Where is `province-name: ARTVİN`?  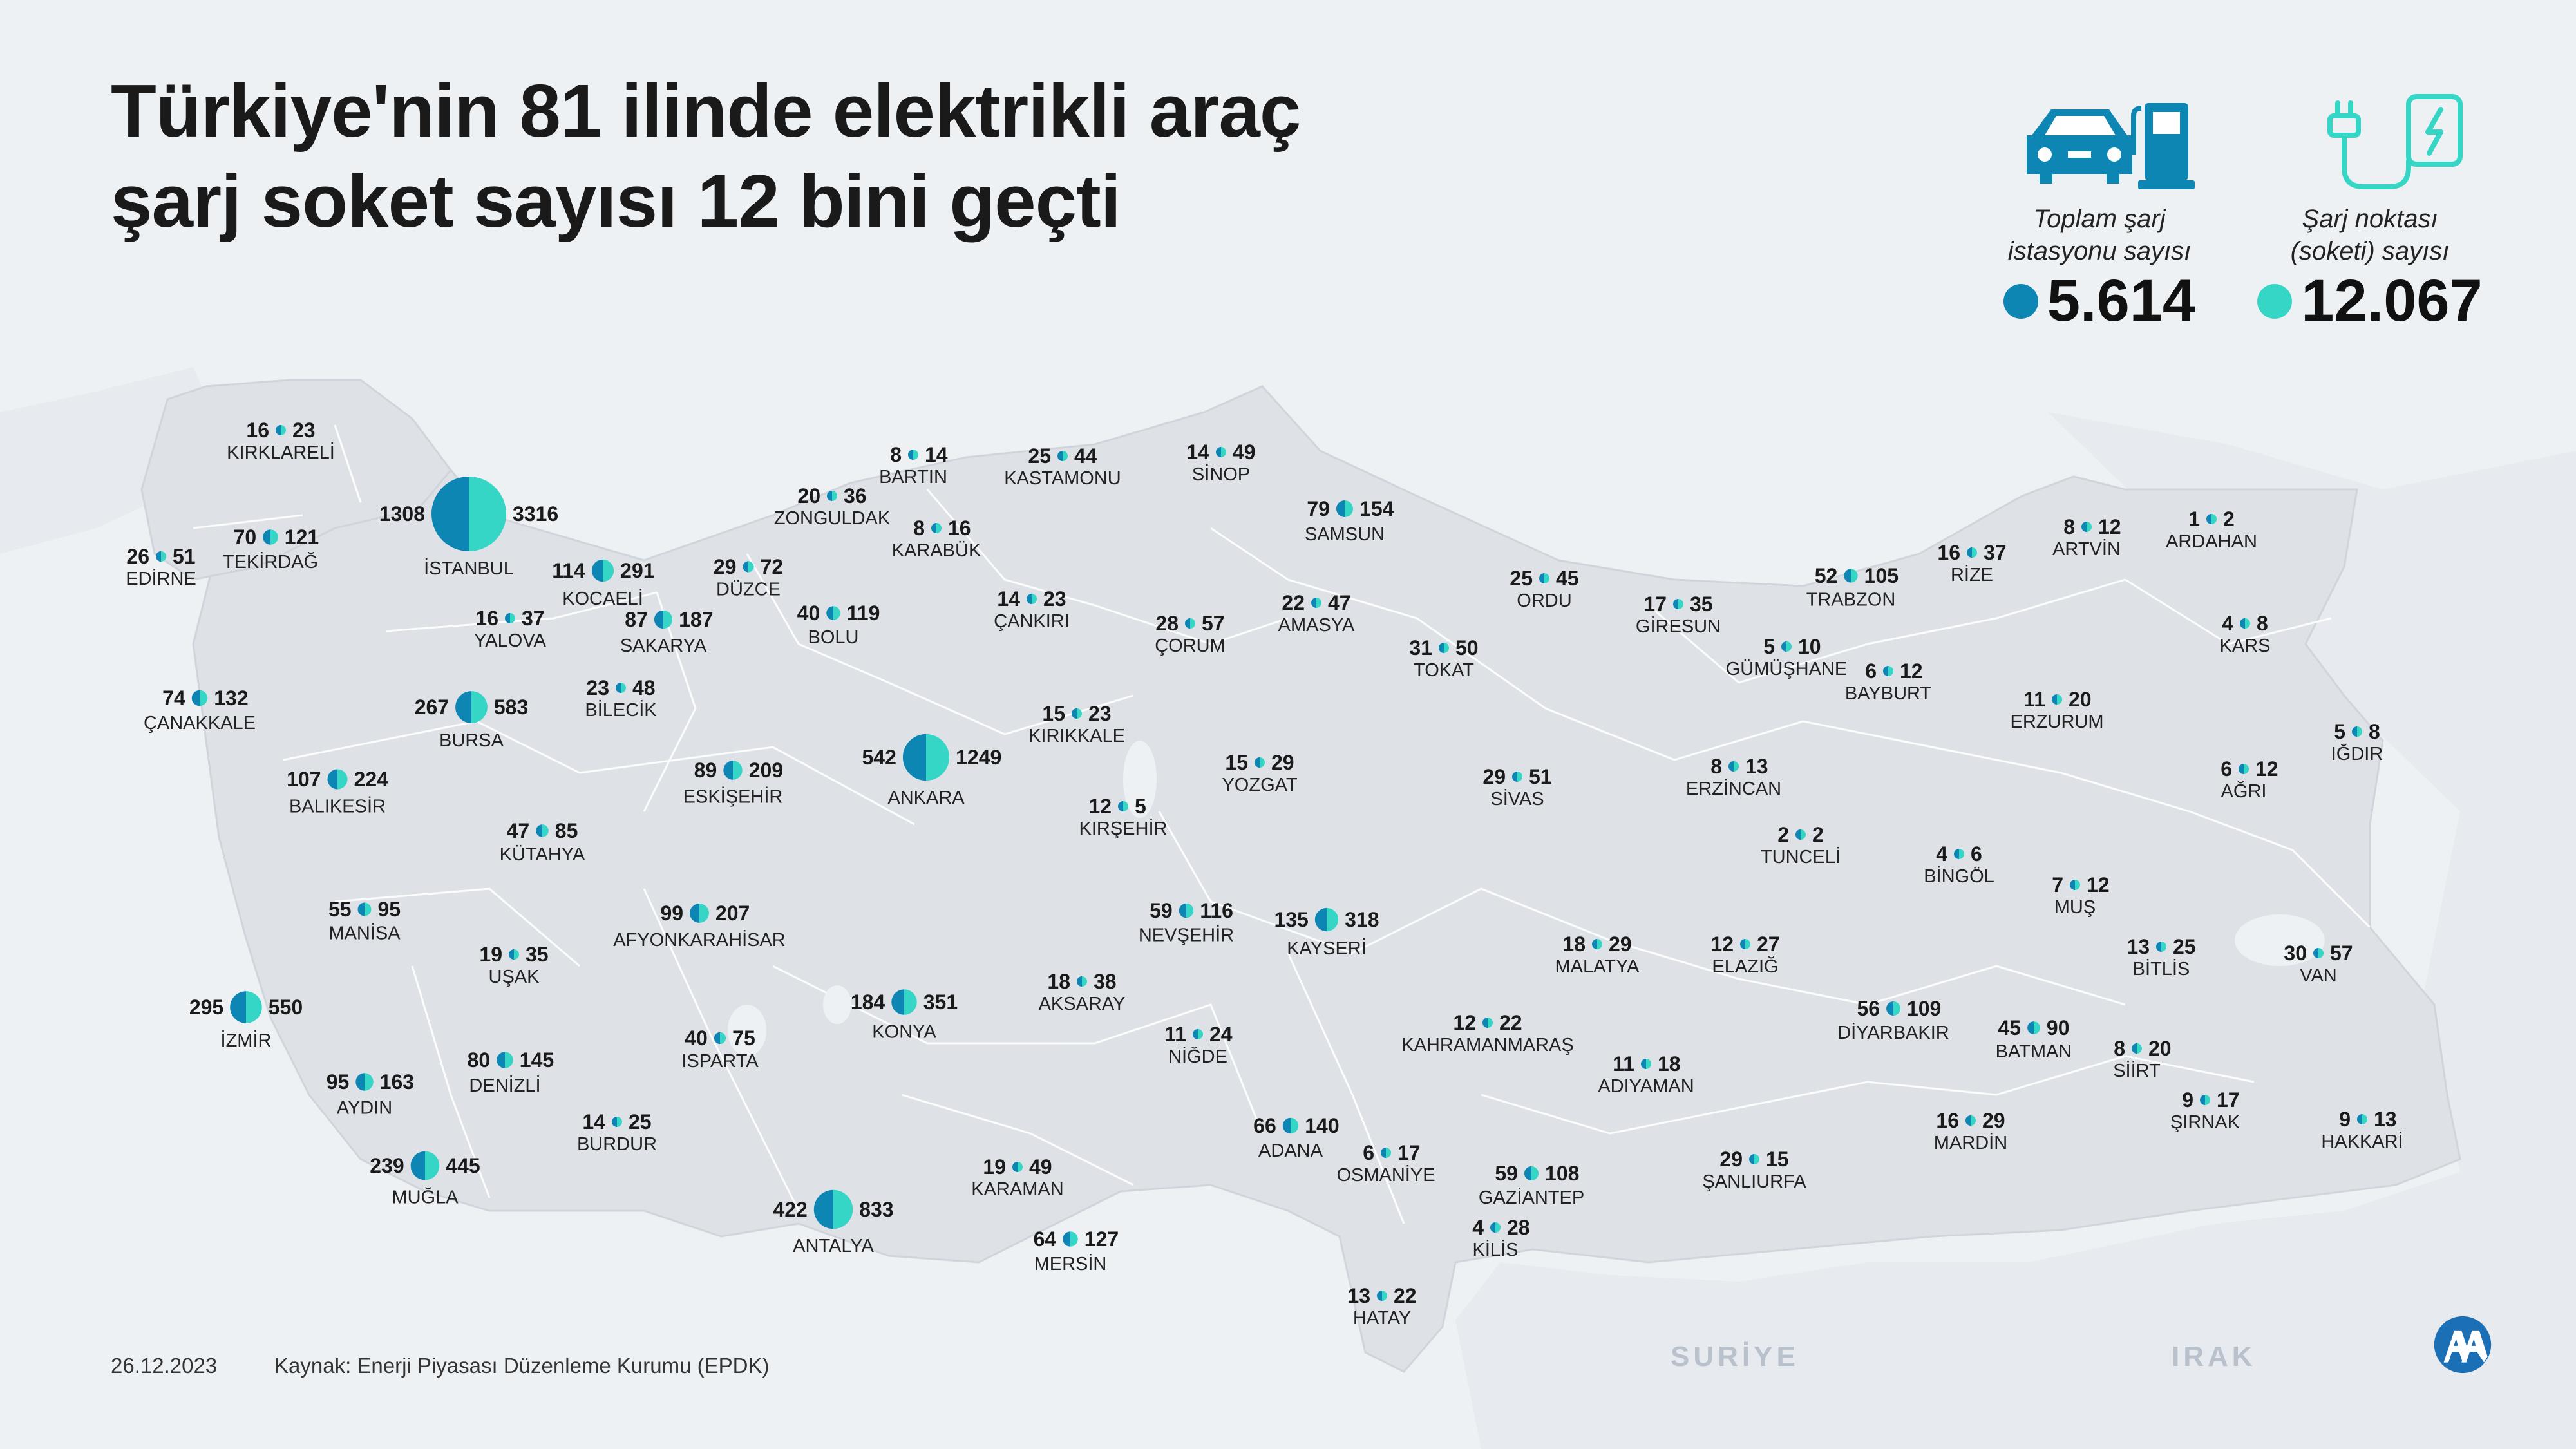 province-name: ARTVİN is located at coordinates (2086, 549).